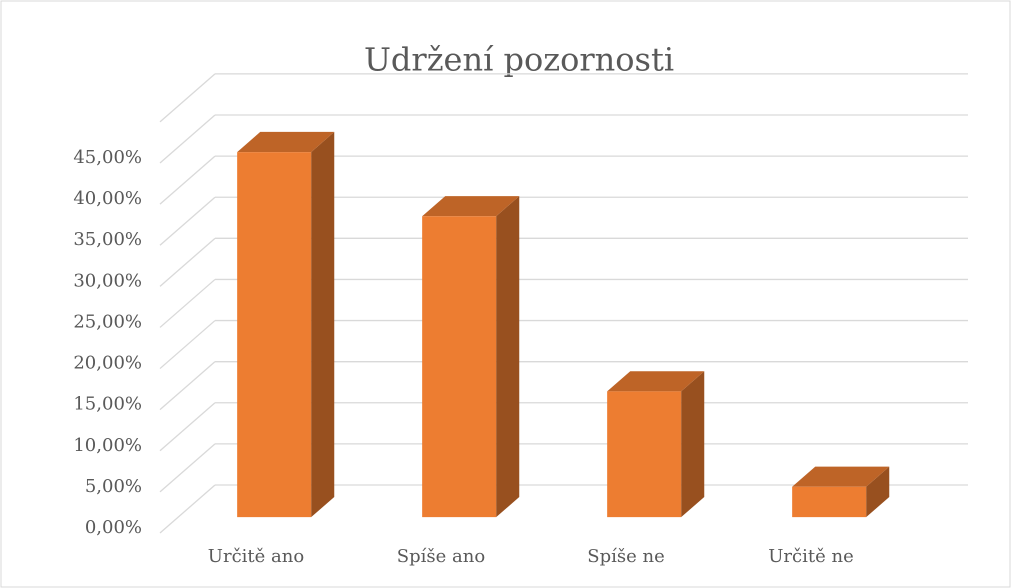  Describe the element at coordinates (107, 280) in the screenshot. I see `y-tick-label: 30,00%` at that location.